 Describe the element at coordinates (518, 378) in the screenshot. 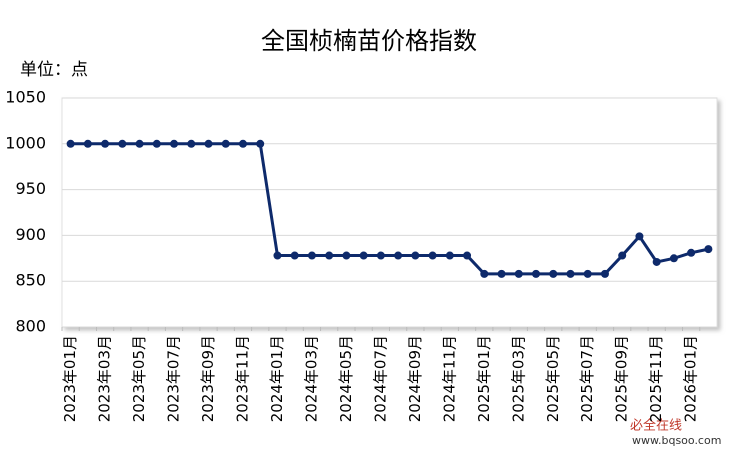

I see `x-tick-label: 2025年03月` at that location.